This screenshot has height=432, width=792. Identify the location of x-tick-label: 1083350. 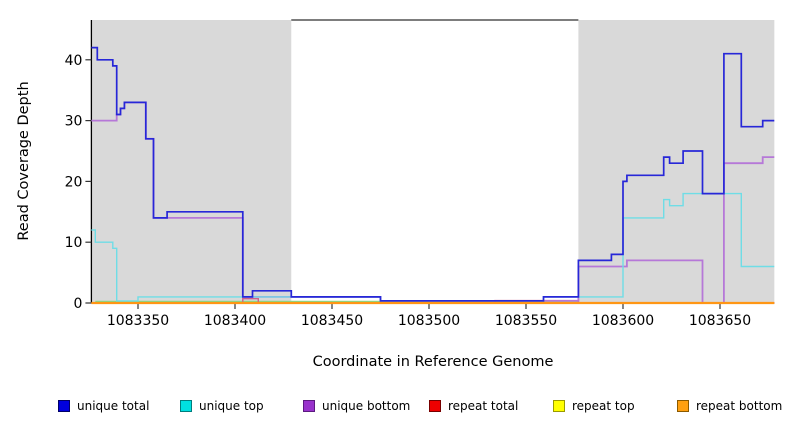
(138, 321).